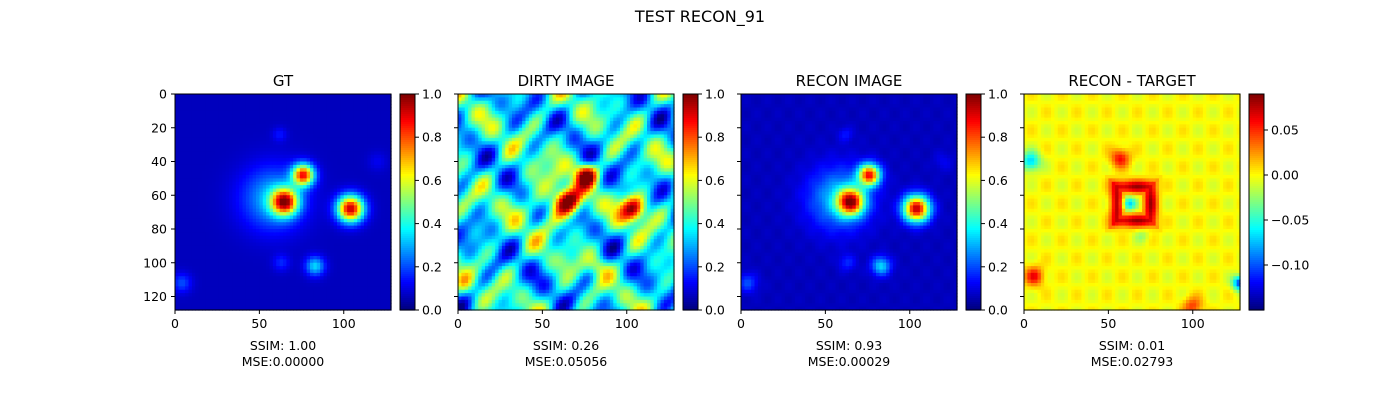 The image size is (1400, 400). What do you see at coordinates (1285, 175) in the screenshot?
I see `colorbar-tick-label: 0.00` at bounding box center [1285, 175].